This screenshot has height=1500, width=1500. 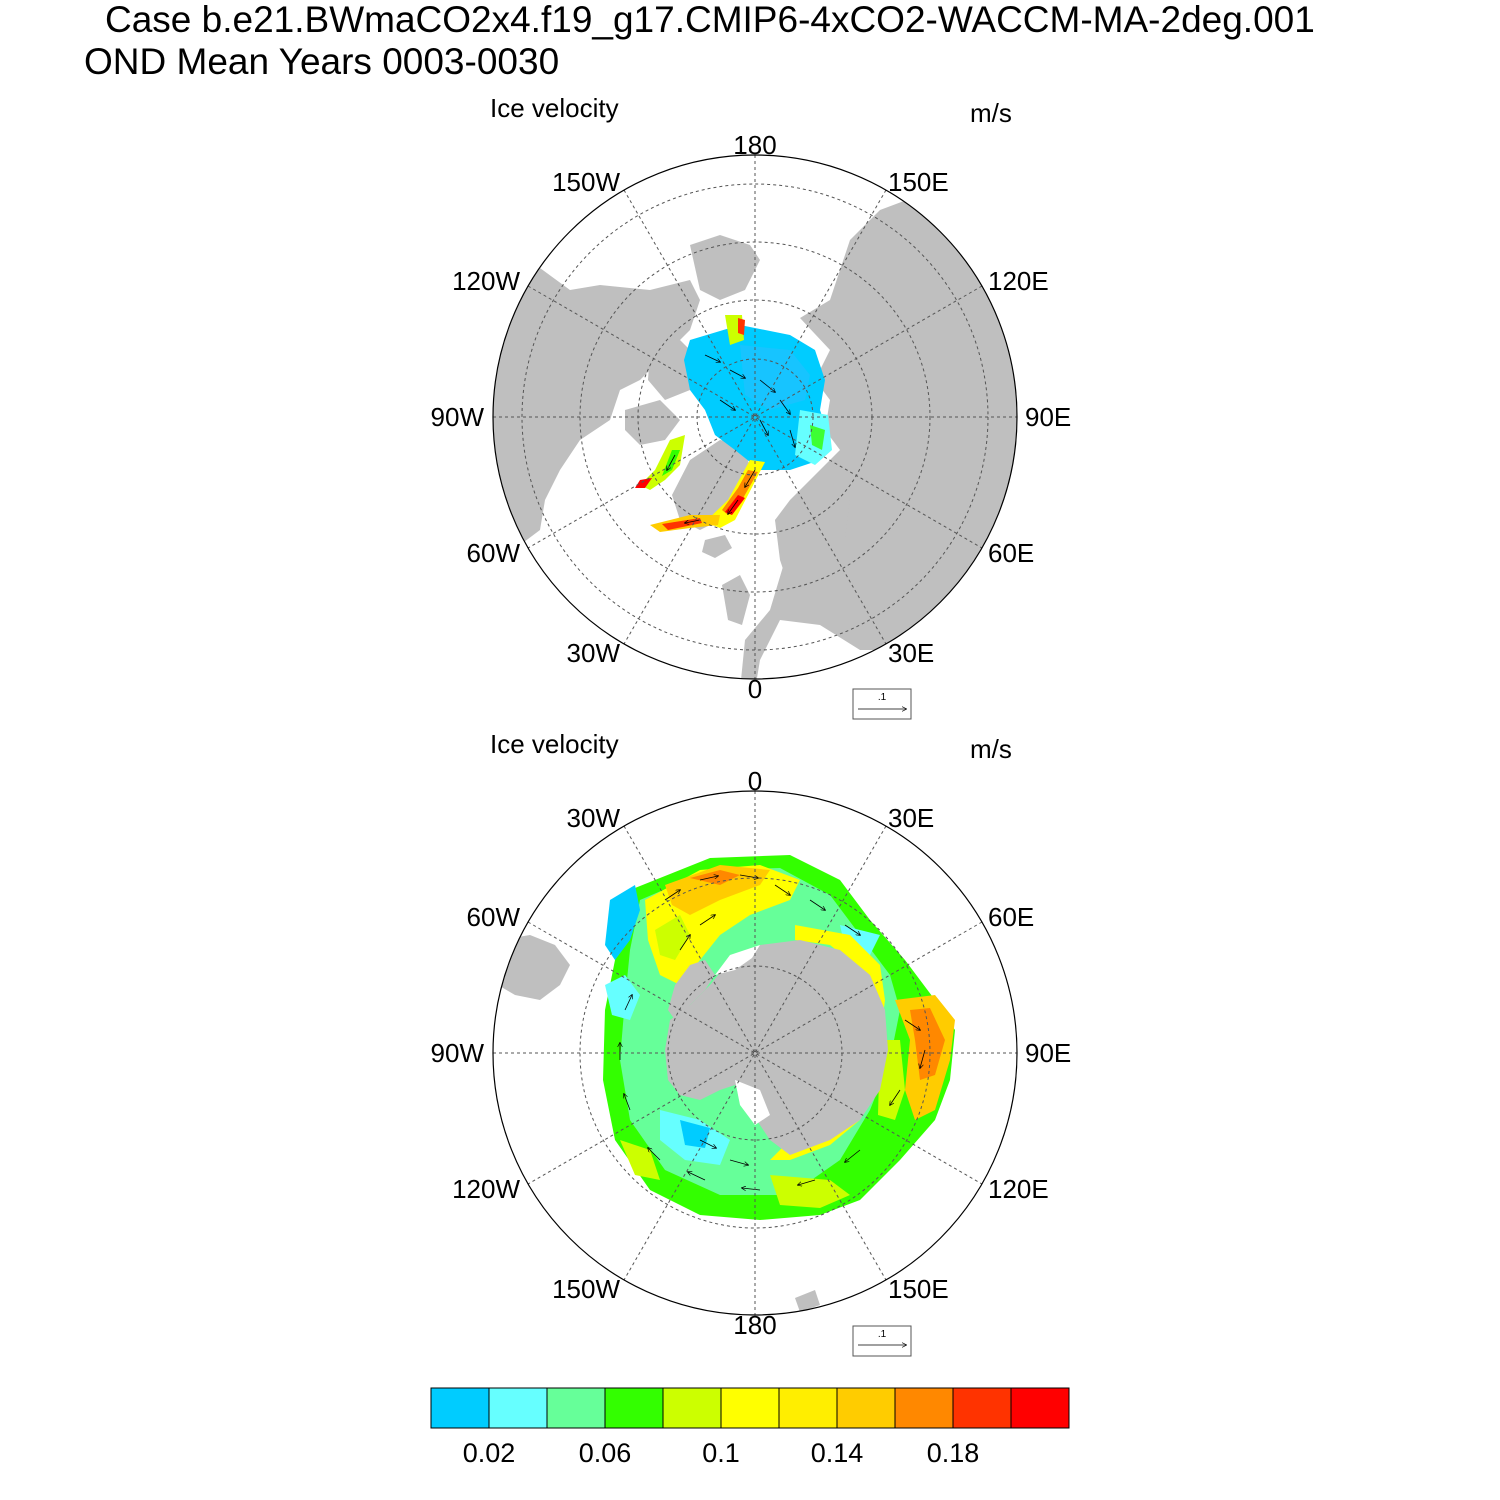 I want to click on colorbar-tick-label: 0.02, so click(x=489, y=1453).